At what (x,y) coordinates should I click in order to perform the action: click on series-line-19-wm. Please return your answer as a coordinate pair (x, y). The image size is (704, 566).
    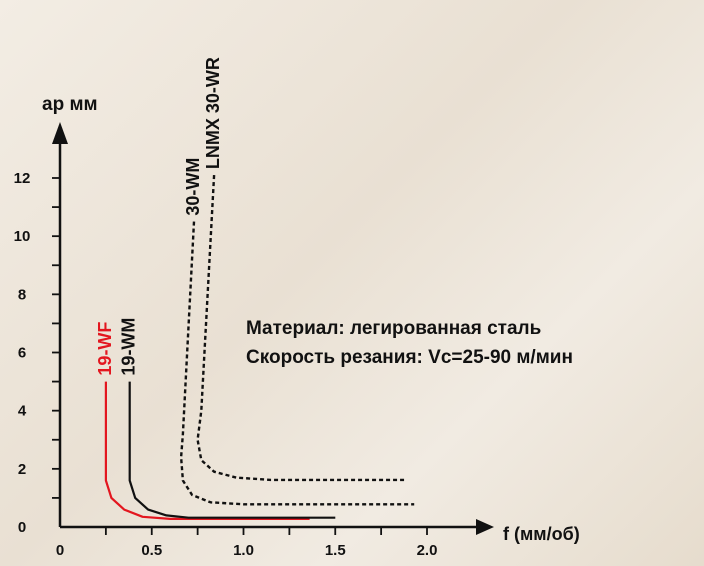
    Looking at the image, I should click on (232, 450).